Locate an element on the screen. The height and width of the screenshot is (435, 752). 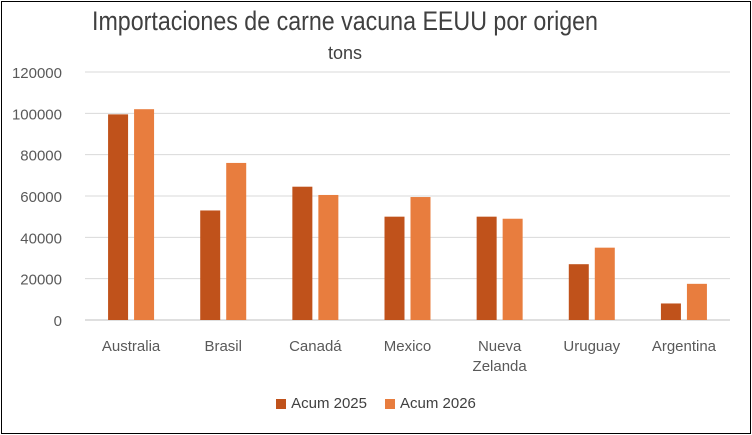
x-category-label: Zelanda is located at coordinates (500, 366).